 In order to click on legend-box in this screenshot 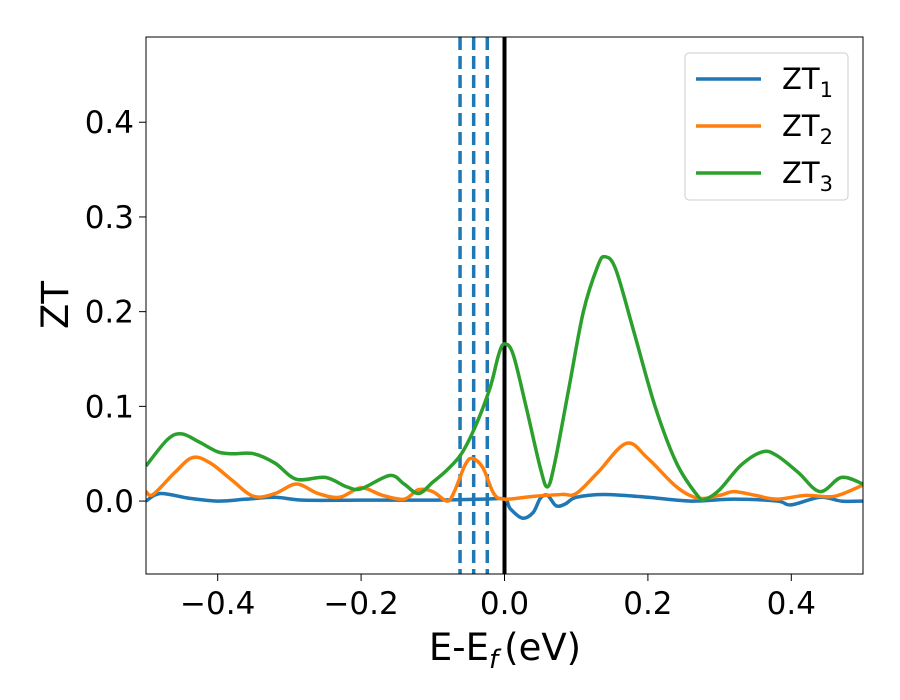, I will do `click(766, 126)`.